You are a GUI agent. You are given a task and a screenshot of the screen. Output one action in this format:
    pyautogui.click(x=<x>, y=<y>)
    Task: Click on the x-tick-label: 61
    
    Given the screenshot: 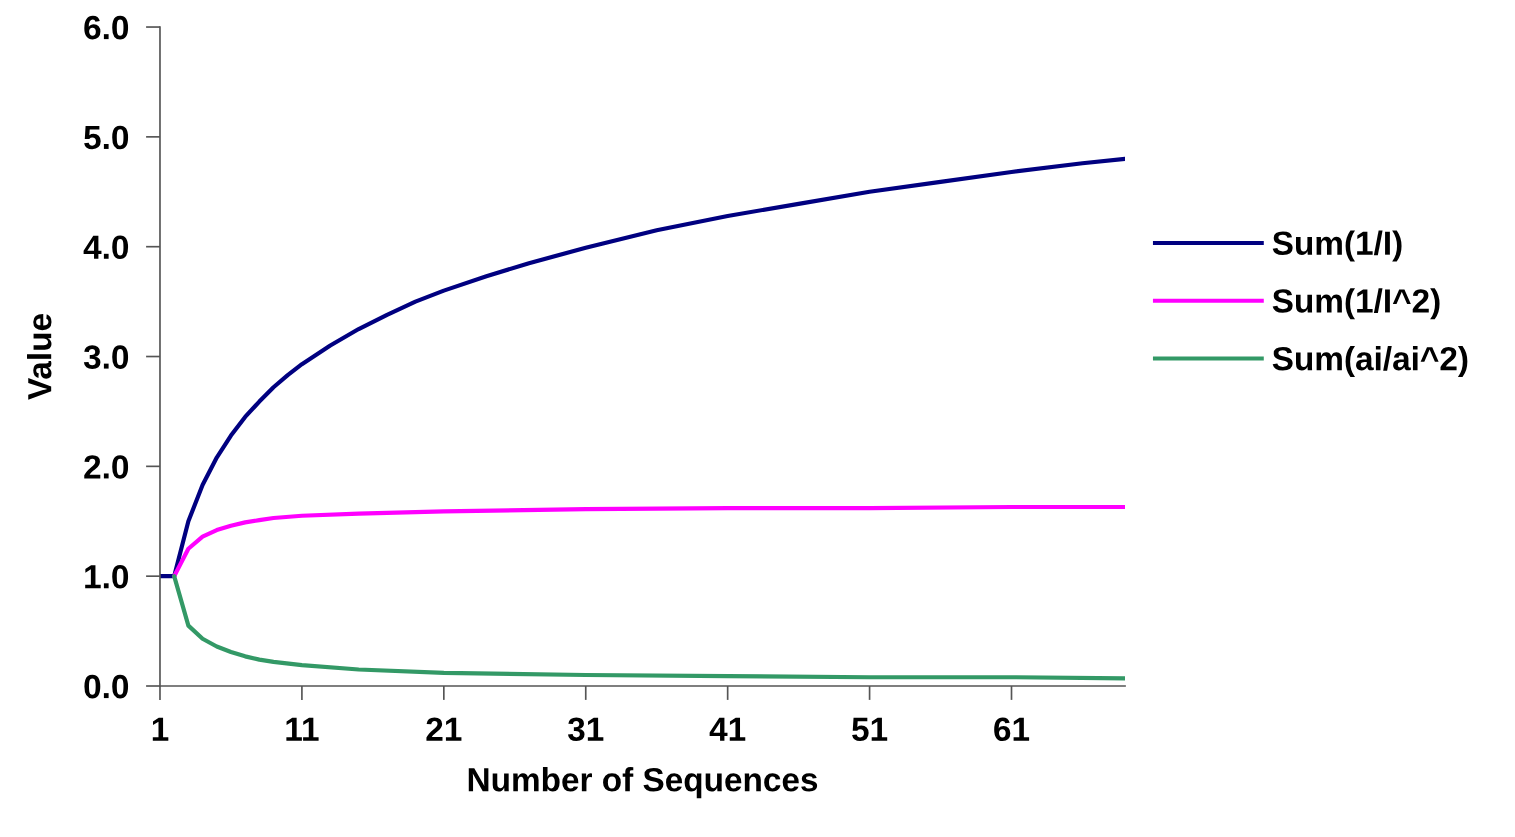 What is the action you would take?
    pyautogui.click(x=1012, y=729)
    